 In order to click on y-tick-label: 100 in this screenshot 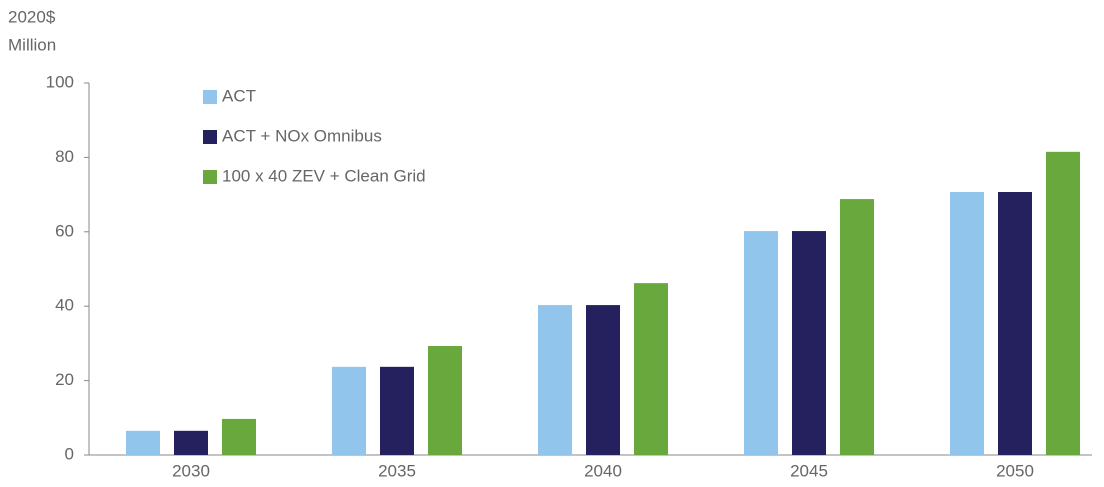, I will do `click(60, 81)`.